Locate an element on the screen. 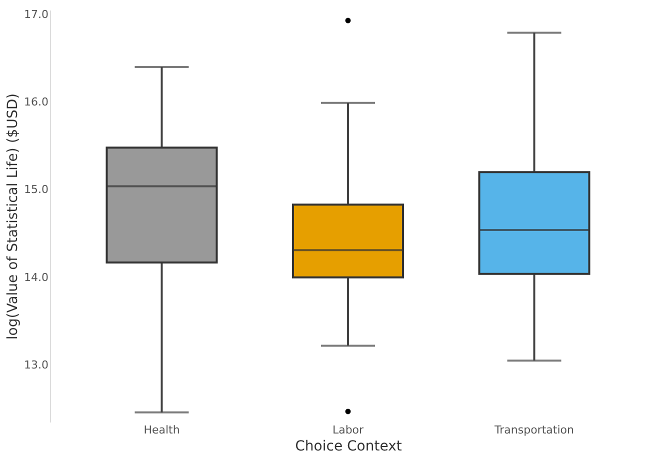 This screenshot has width=656, height=458. y-tick-label: 15.0 is located at coordinates (36, 189).